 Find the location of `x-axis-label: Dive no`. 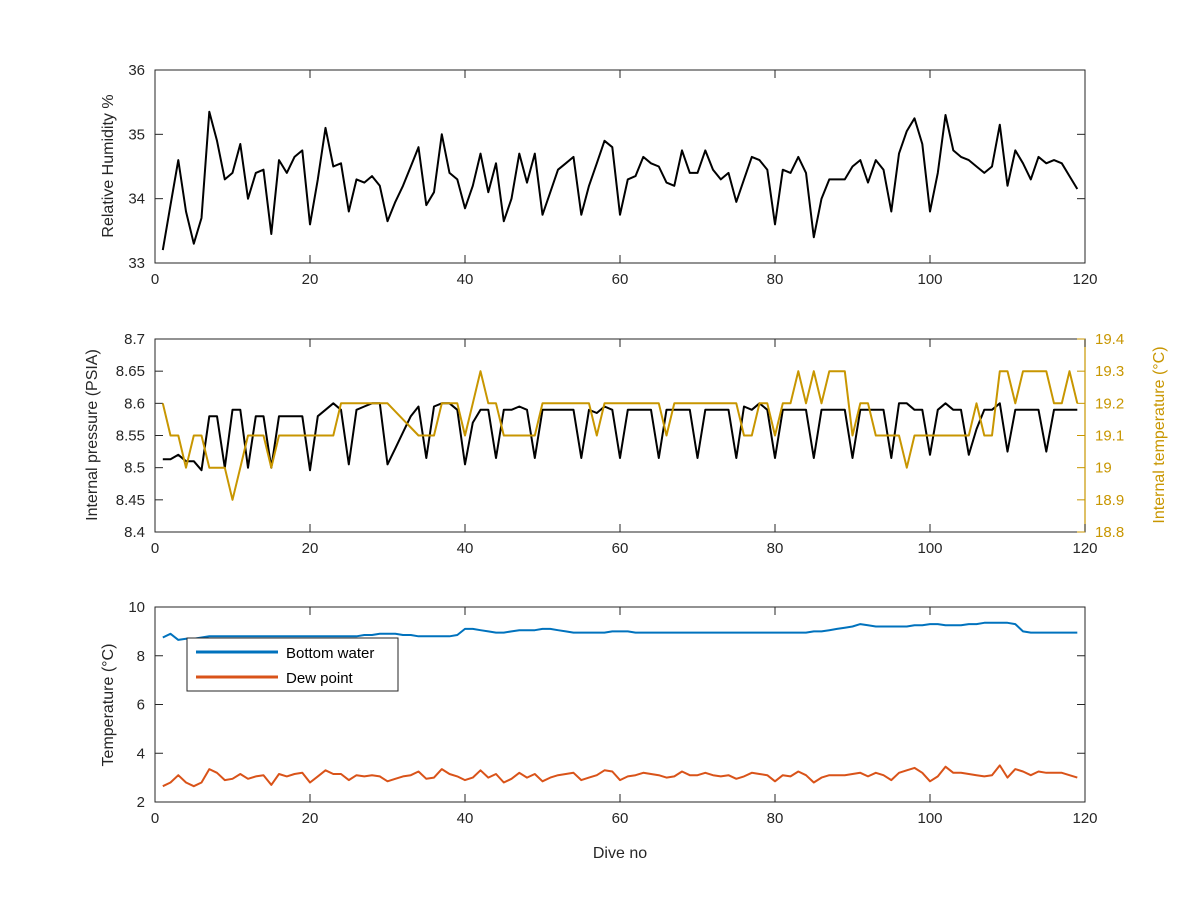

x-axis-label: Dive no is located at coordinates (620, 853).